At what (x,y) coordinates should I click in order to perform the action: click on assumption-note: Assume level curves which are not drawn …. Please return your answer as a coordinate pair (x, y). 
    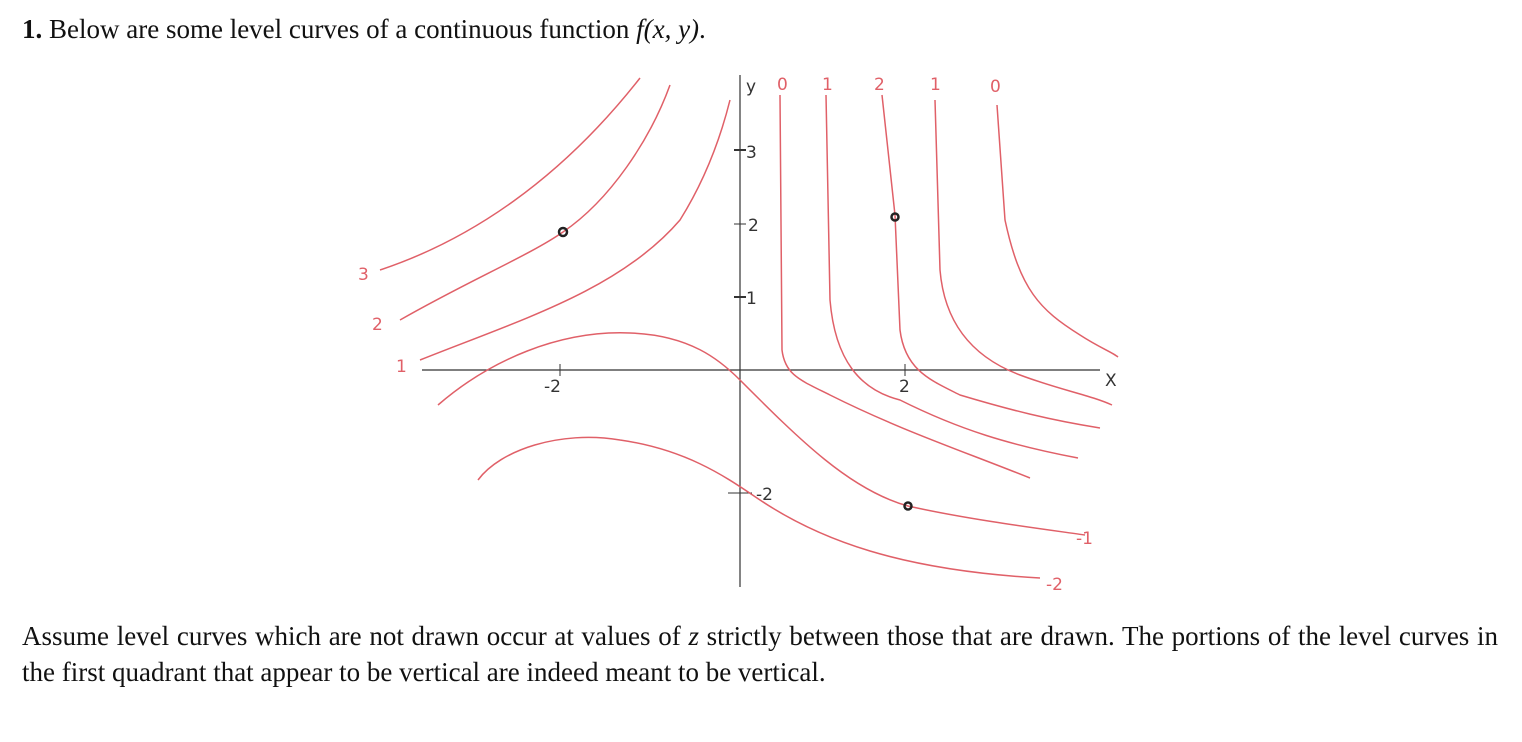
    Looking at the image, I should click on (760, 654).